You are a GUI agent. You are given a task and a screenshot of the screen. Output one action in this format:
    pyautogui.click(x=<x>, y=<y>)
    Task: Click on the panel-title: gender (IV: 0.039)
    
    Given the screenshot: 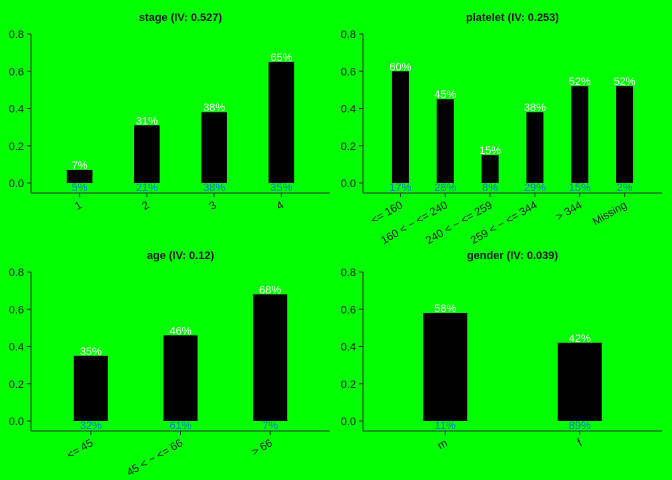 What is the action you would take?
    pyautogui.click(x=512, y=256)
    